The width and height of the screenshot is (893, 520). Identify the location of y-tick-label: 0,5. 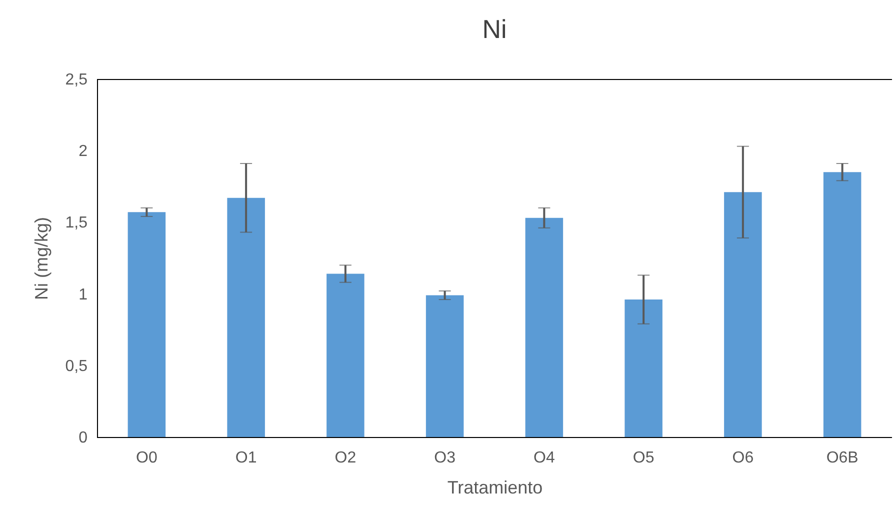
(76, 366).